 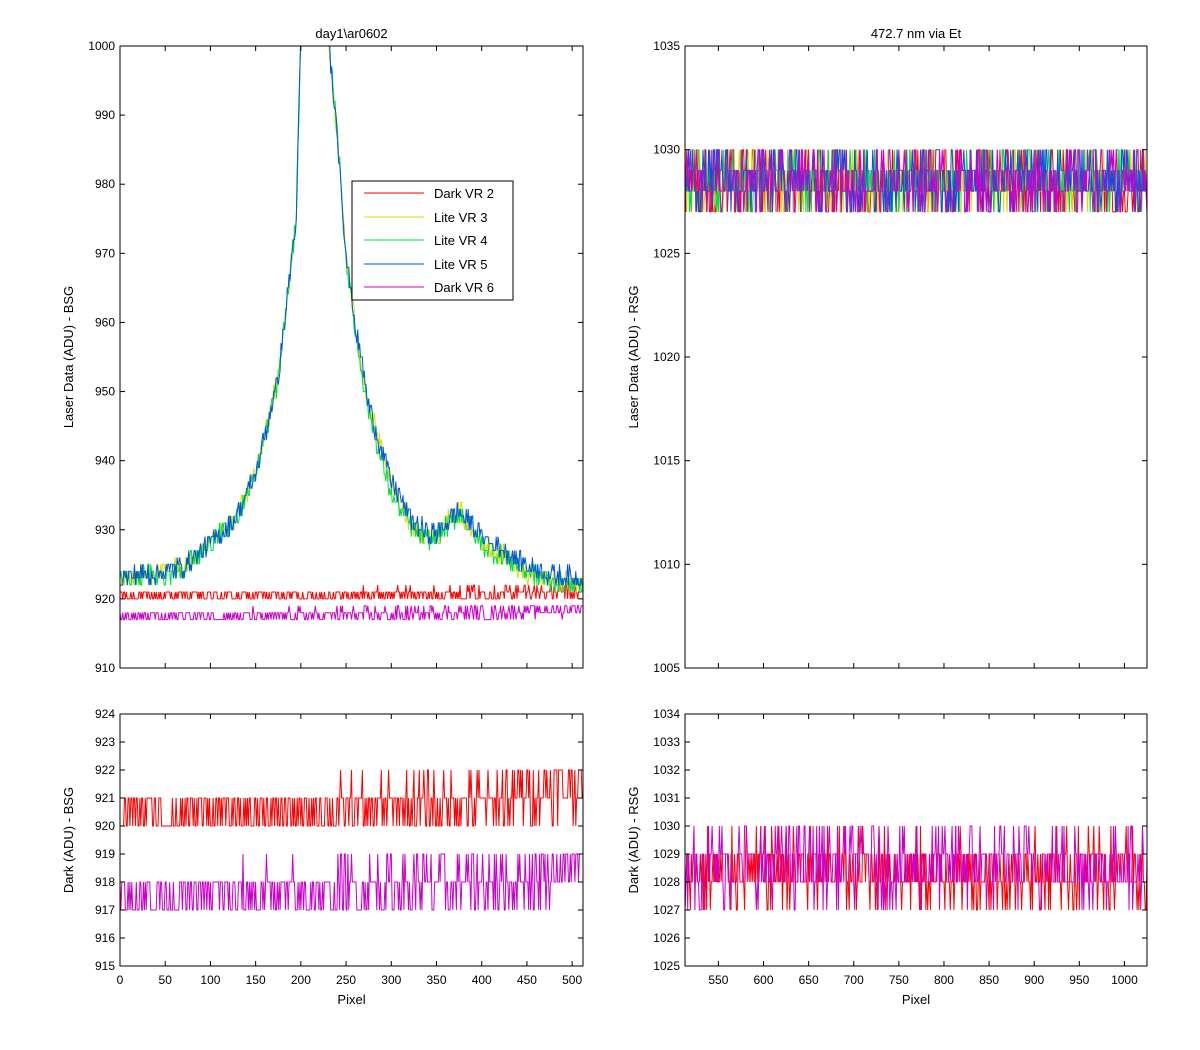 What do you see at coordinates (105, 966) in the screenshot?
I see `y-tick-label: 915` at bounding box center [105, 966].